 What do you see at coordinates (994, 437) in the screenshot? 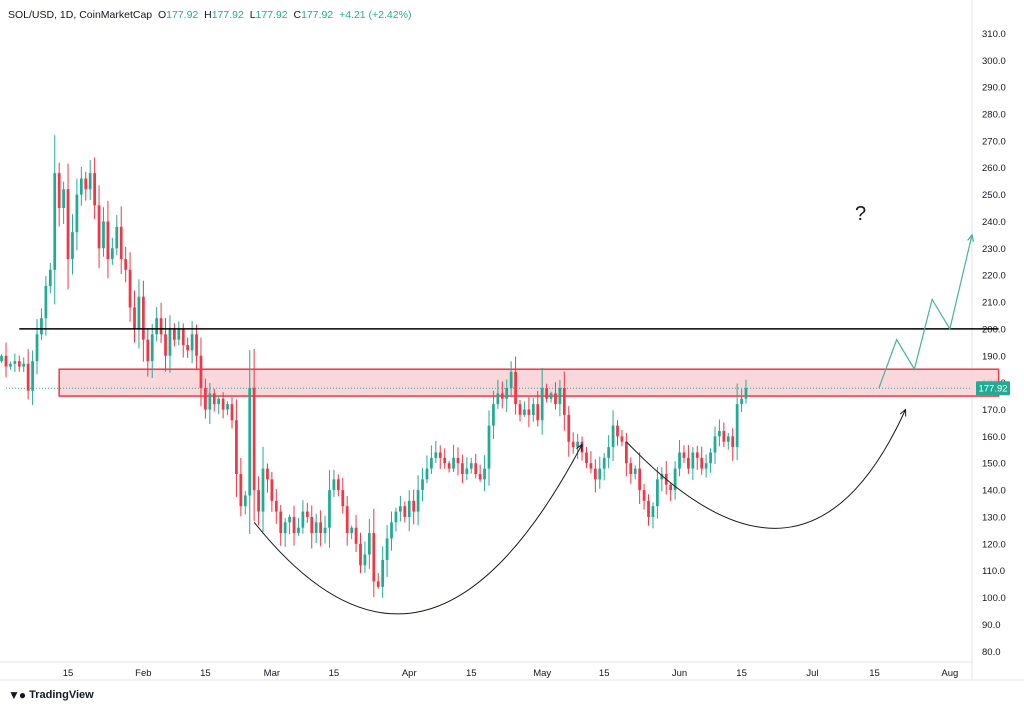
I see `y-tick-label: 160.0` at bounding box center [994, 437].